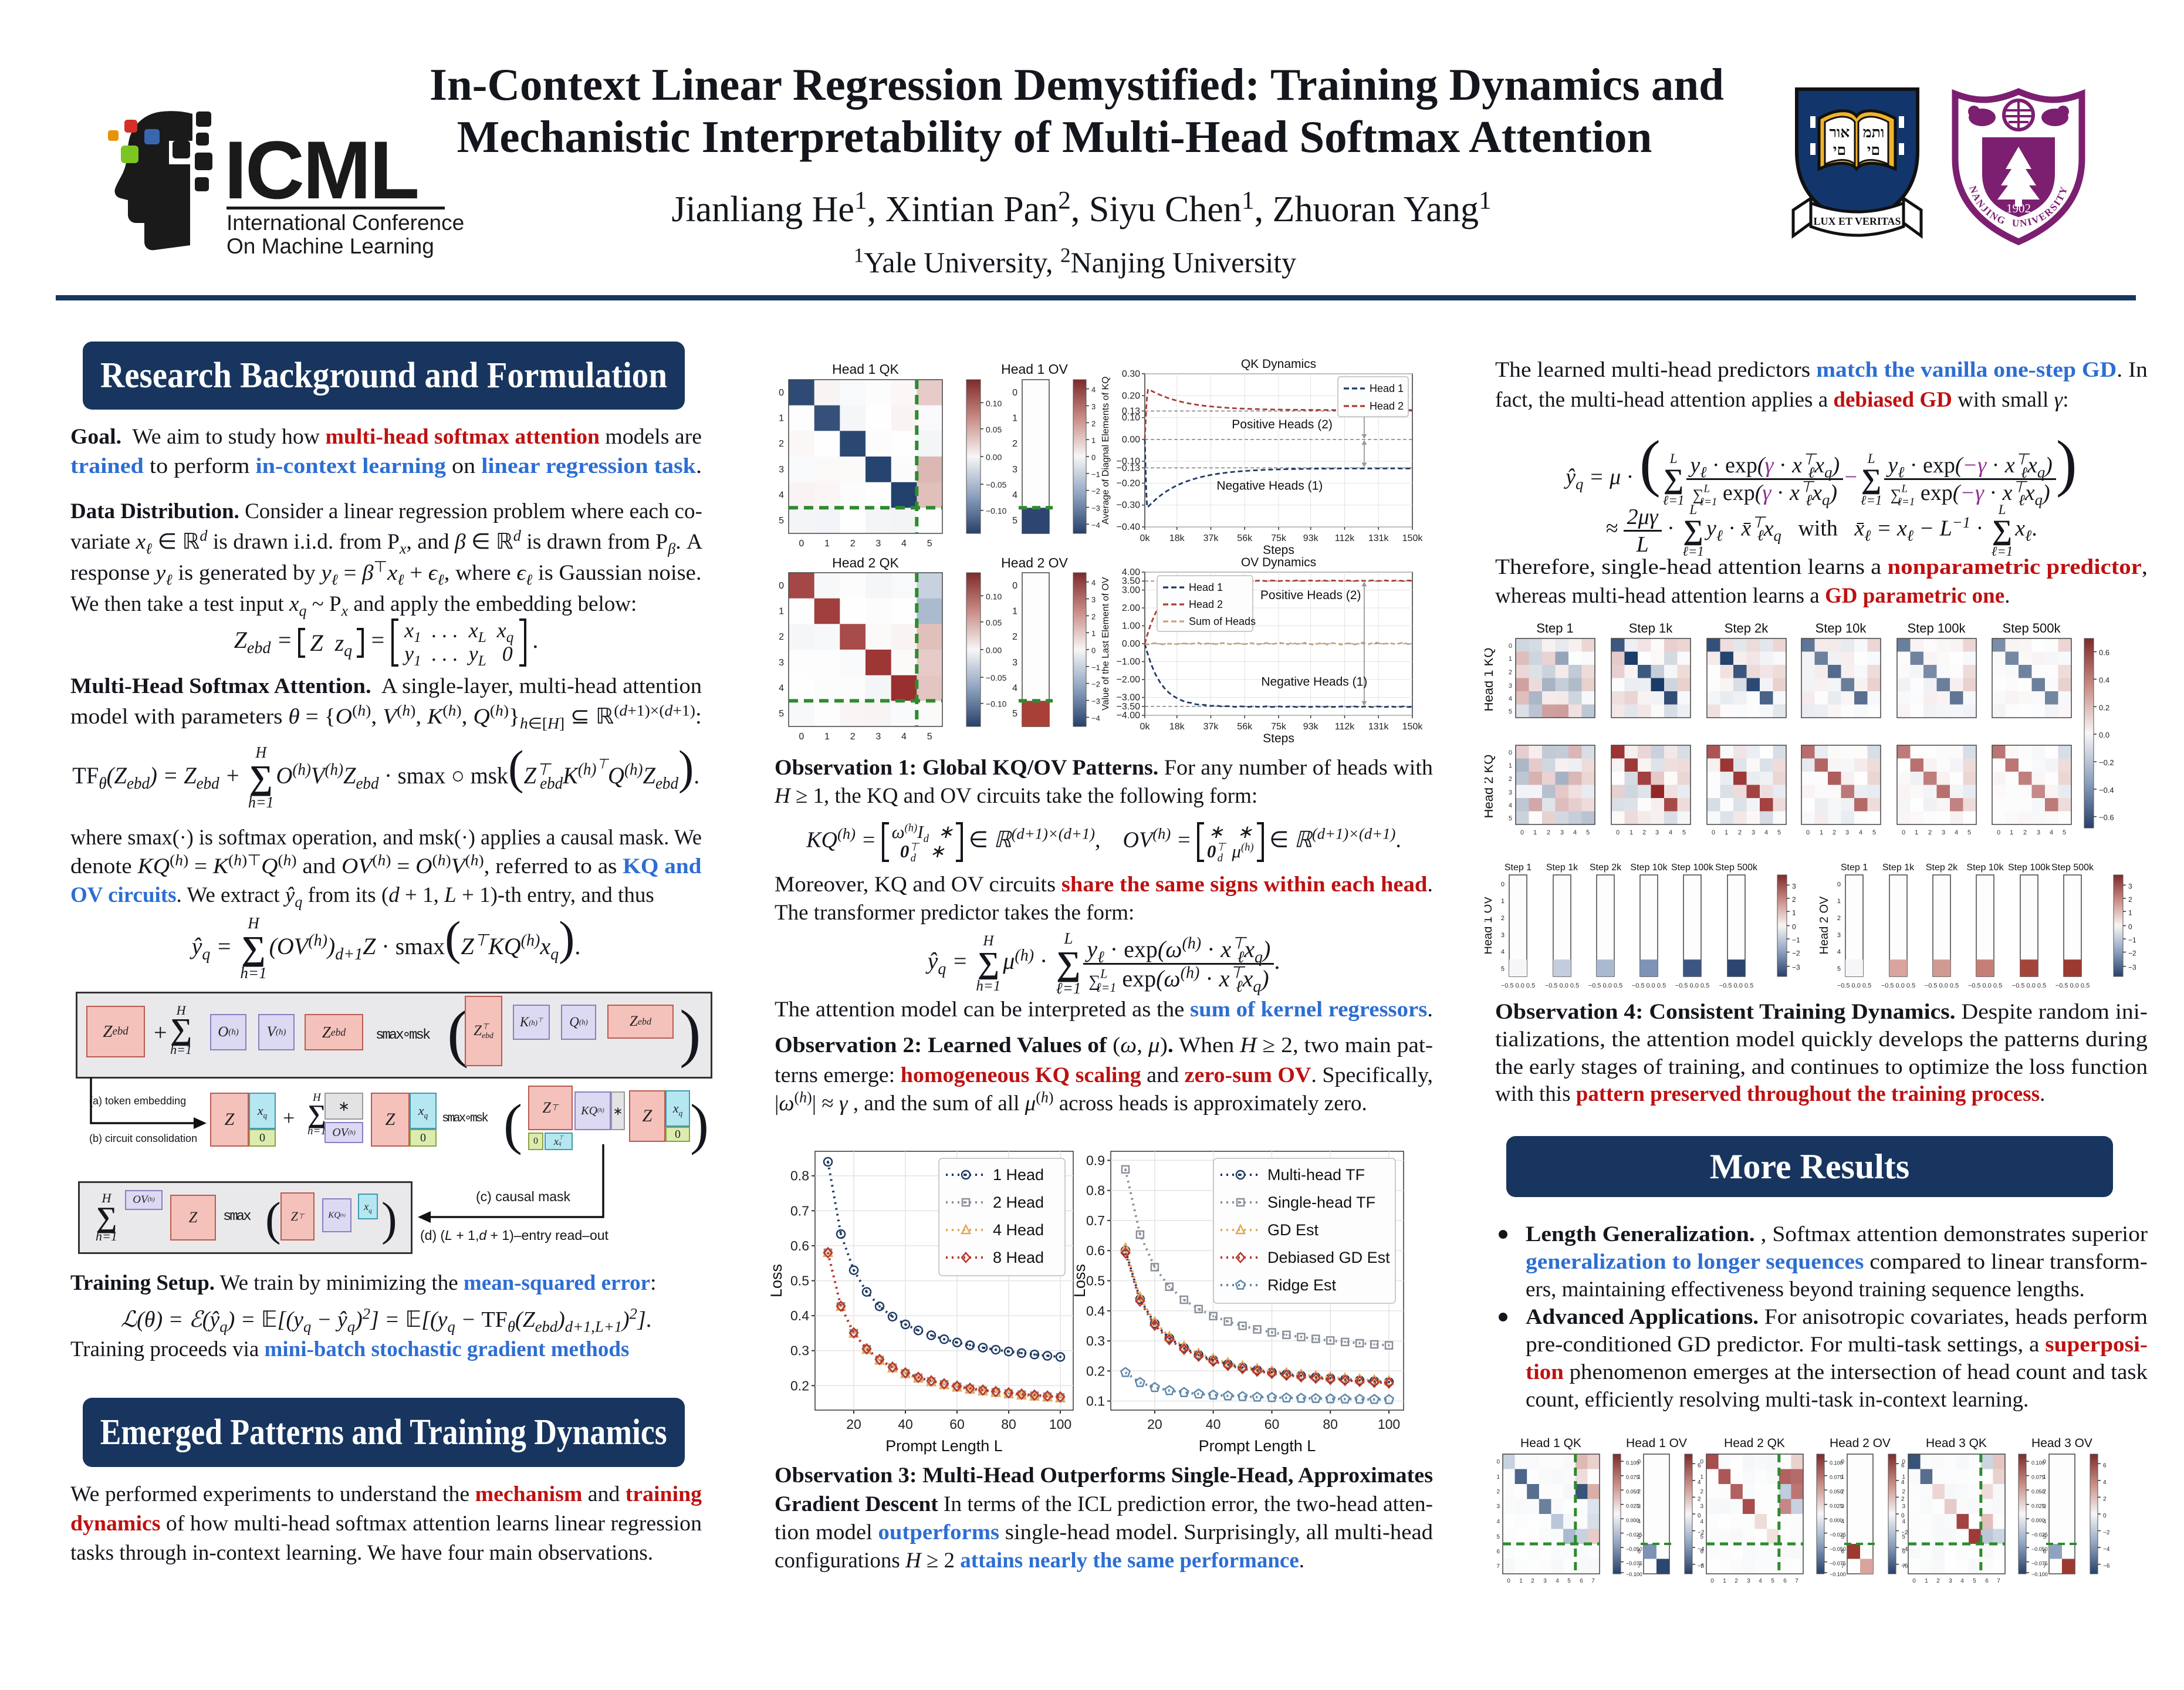 The image size is (2184, 1690). I want to click on svg-text: 0.10, so click(994, 403).